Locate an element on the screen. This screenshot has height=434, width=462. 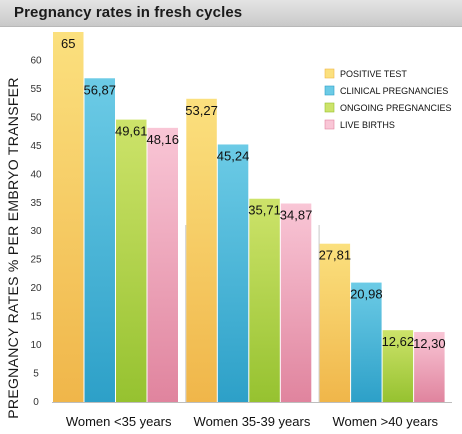
y-tick-label: 40 is located at coordinates (36, 174).